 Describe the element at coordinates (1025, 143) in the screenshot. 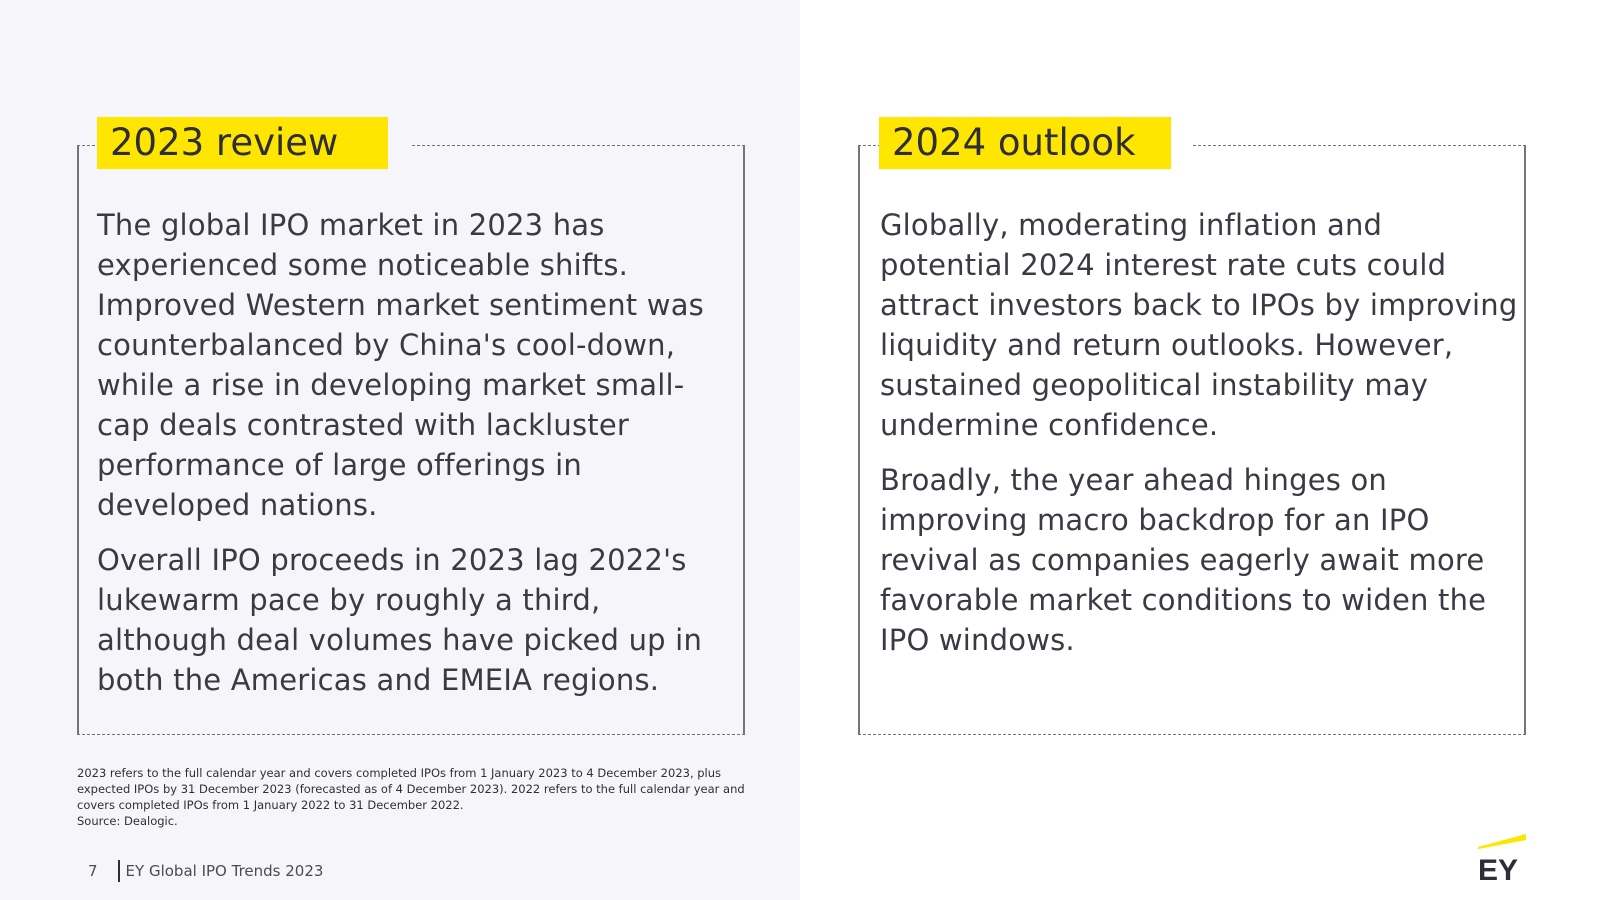

I see `outlook-title: 2024 outlook` at that location.